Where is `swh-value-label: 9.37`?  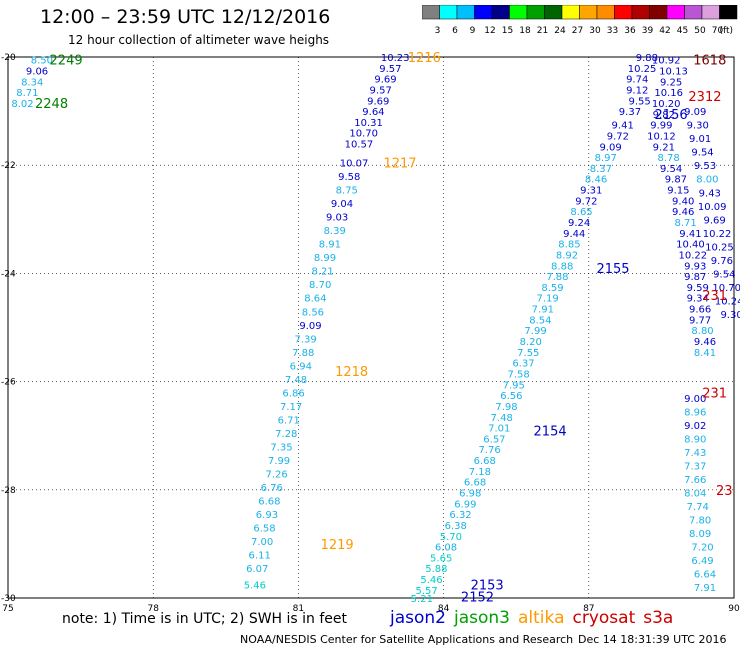 swh-value-label: 9.37 is located at coordinates (630, 112).